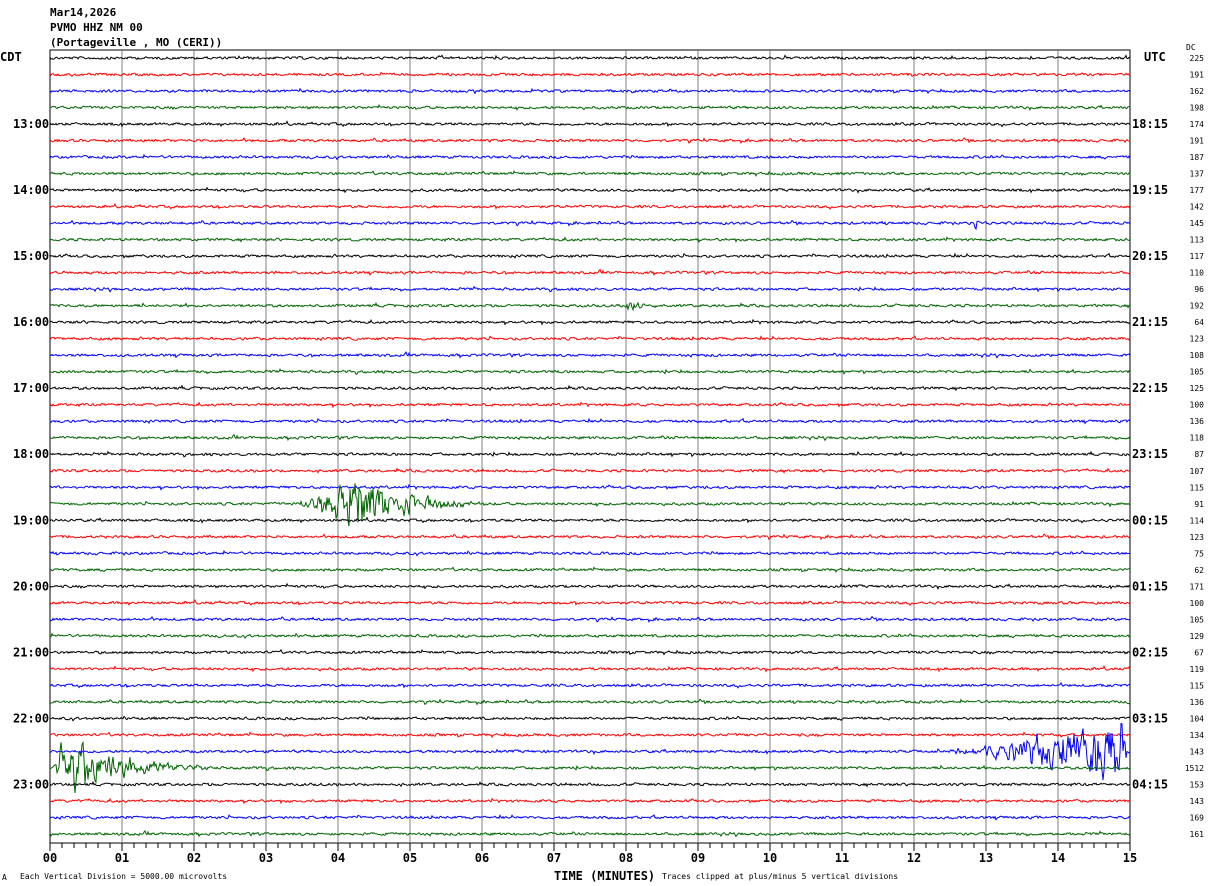 The image size is (1210, 886). Describe the element at coordinates (1197, 240) in the screenshot. I see `dc-offset-label: 113` at that location.